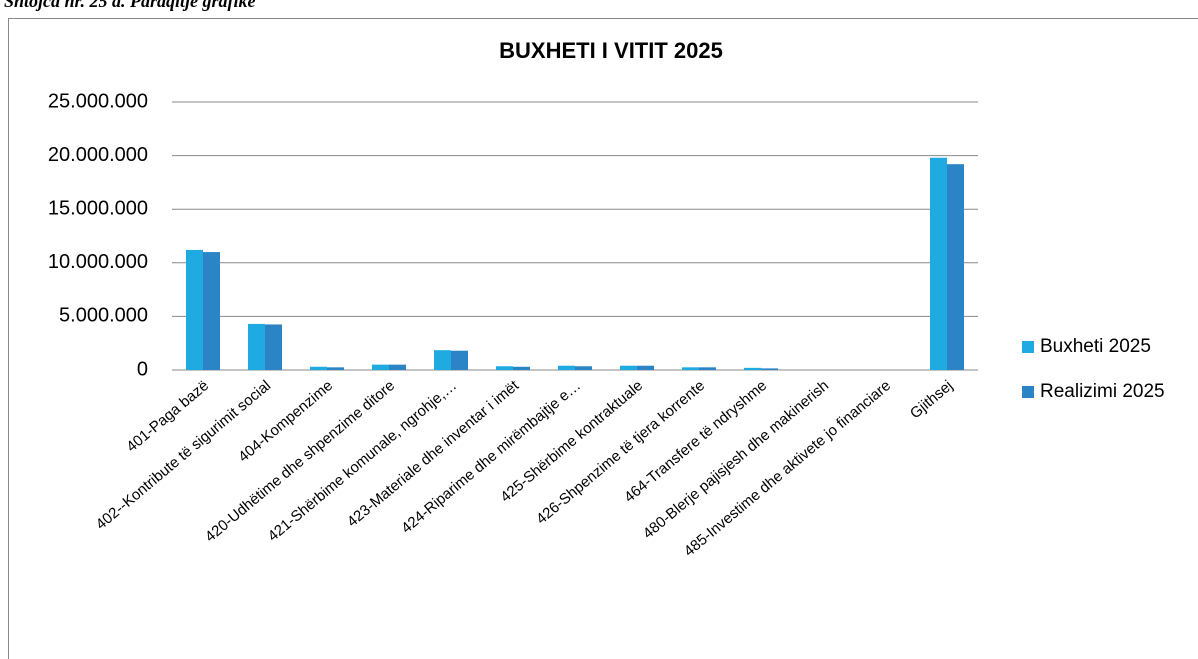 The height and width of the screenshot is (659, 1198). What do you see at coordinates (142, 369) in the screenshot?
I see `y-tick-label: 0` at bounding box center [142, 369].